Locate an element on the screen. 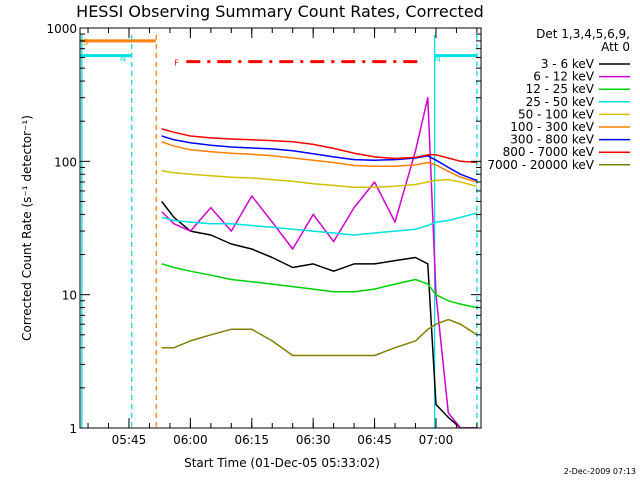 The width and height of the screenshot is (640, 480). y-tick-label: 100 is located at coordinates (65, 162).